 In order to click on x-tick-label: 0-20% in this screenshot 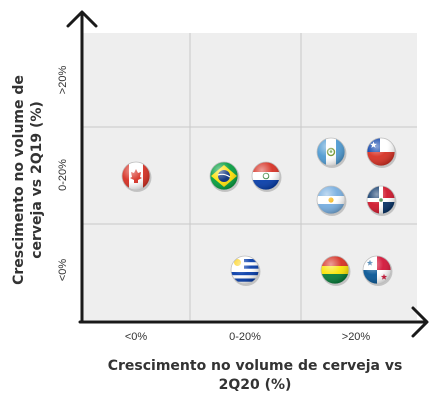, I will do `click(245, 337)`.